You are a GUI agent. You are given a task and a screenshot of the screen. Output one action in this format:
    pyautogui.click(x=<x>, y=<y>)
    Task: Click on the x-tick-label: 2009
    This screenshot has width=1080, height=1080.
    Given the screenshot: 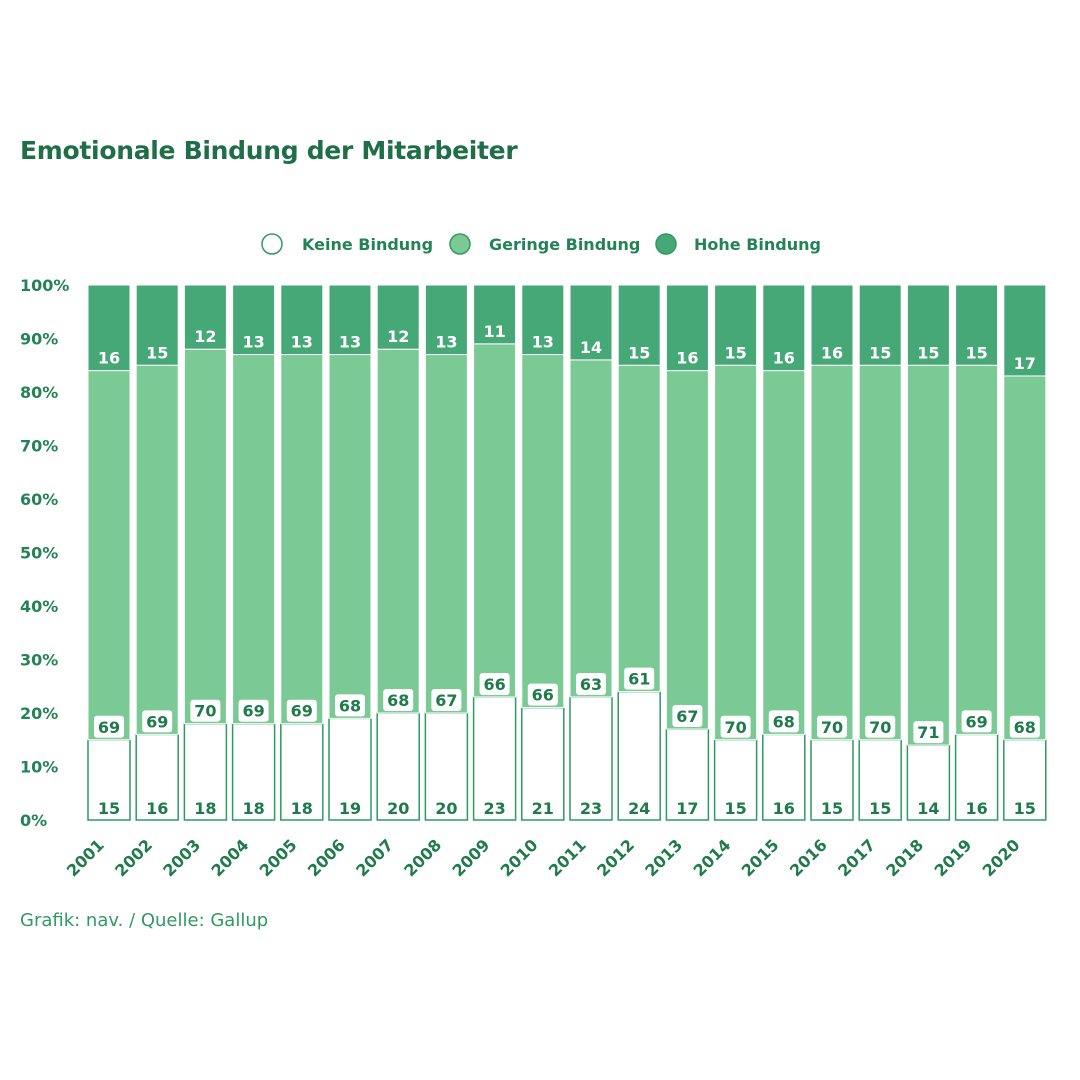 What is the action you would take?
    pyautogui.click(x=471, y=857)
    